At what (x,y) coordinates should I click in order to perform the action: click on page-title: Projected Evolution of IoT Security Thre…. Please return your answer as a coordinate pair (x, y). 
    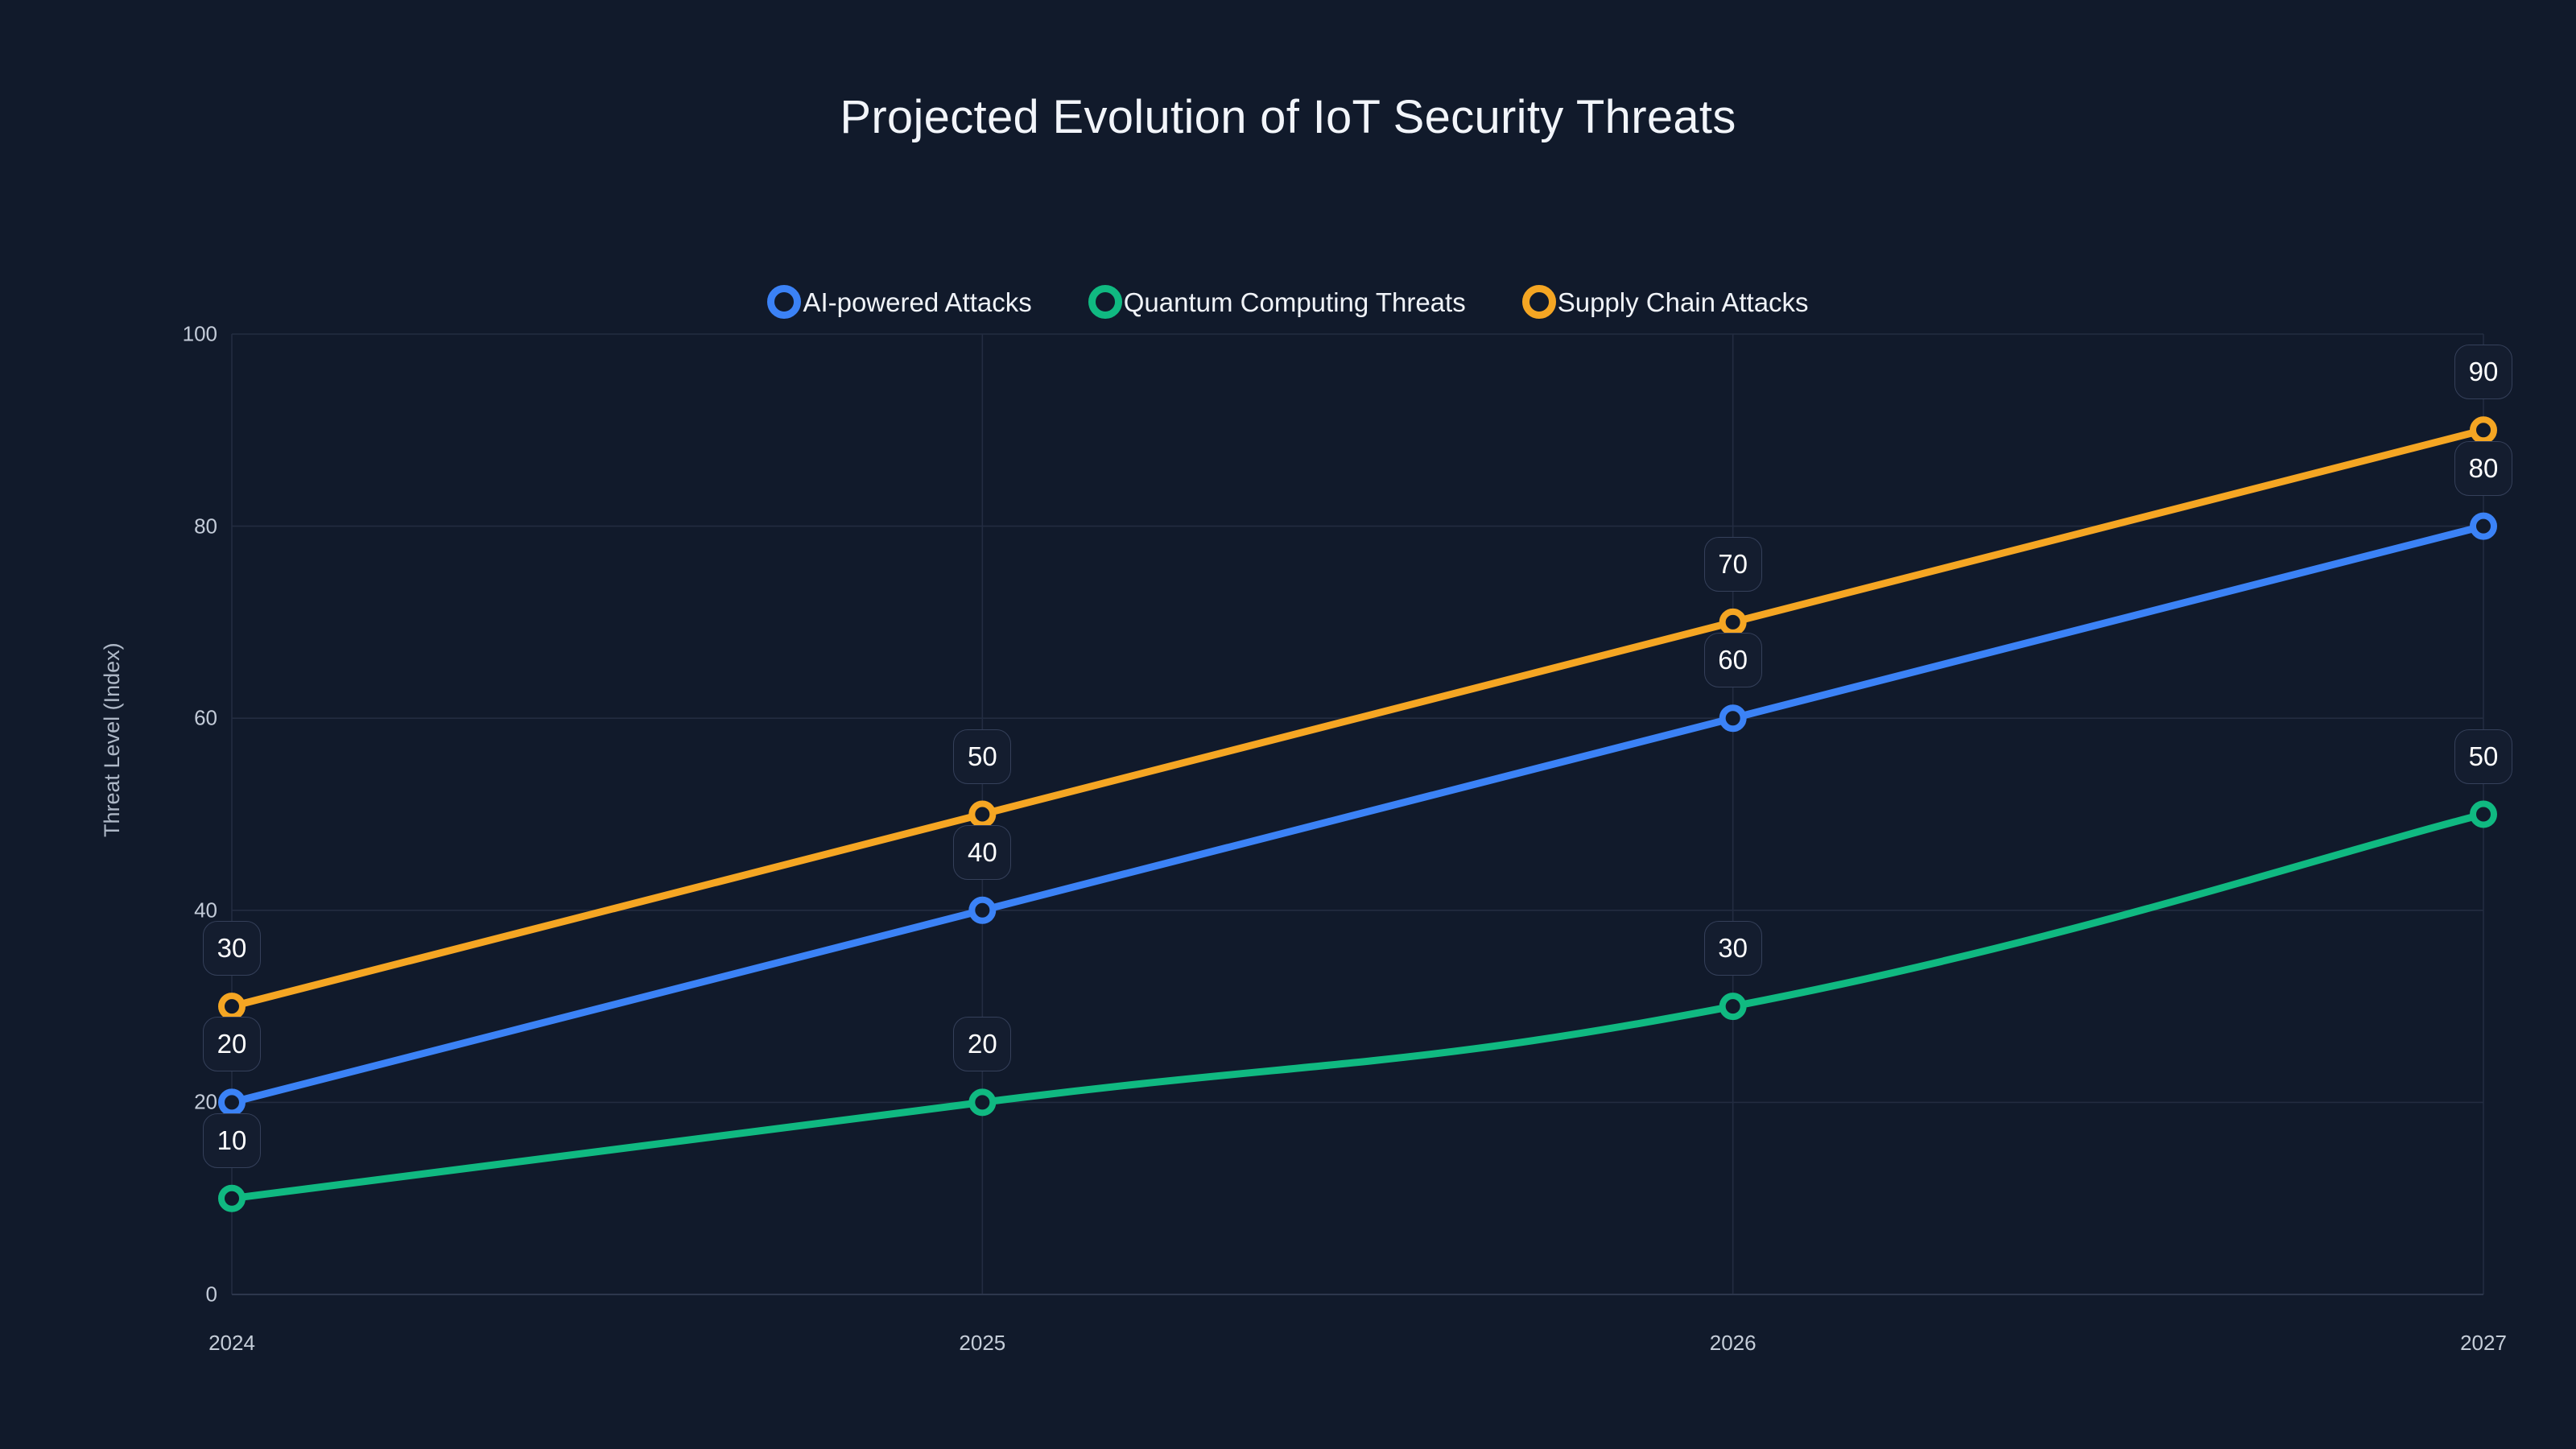
    Looking at the image, I should click on (1288, 117).